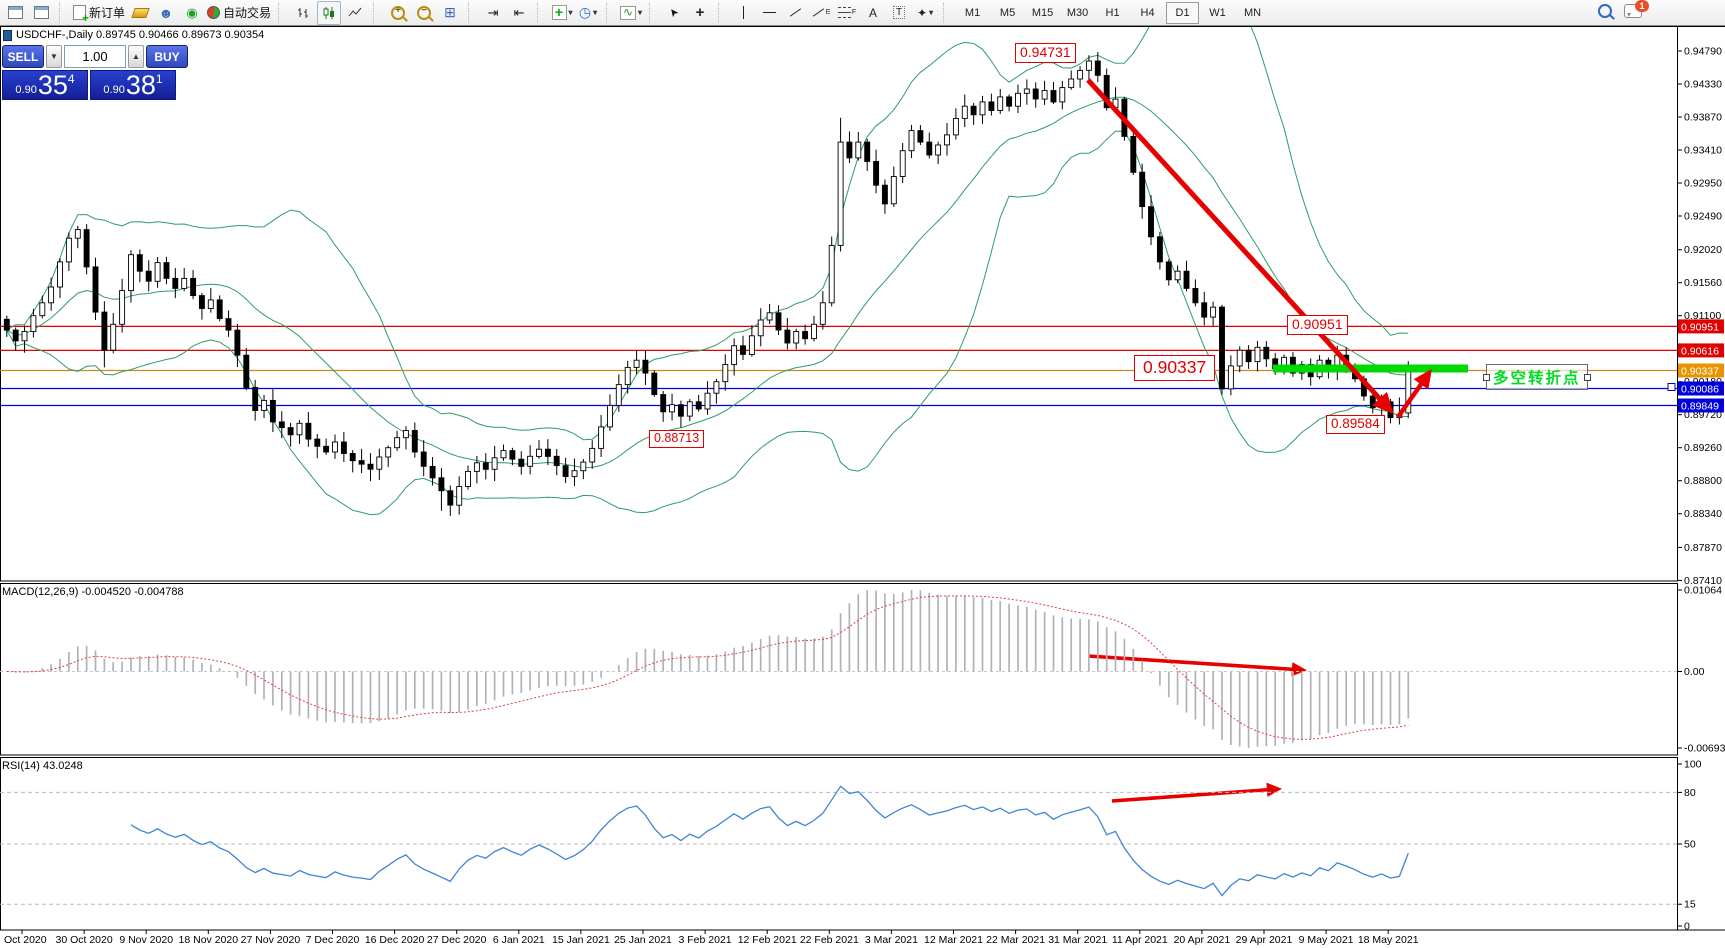  I want to click on svg-text: 11 Apr 2021, so click(1140, 940).